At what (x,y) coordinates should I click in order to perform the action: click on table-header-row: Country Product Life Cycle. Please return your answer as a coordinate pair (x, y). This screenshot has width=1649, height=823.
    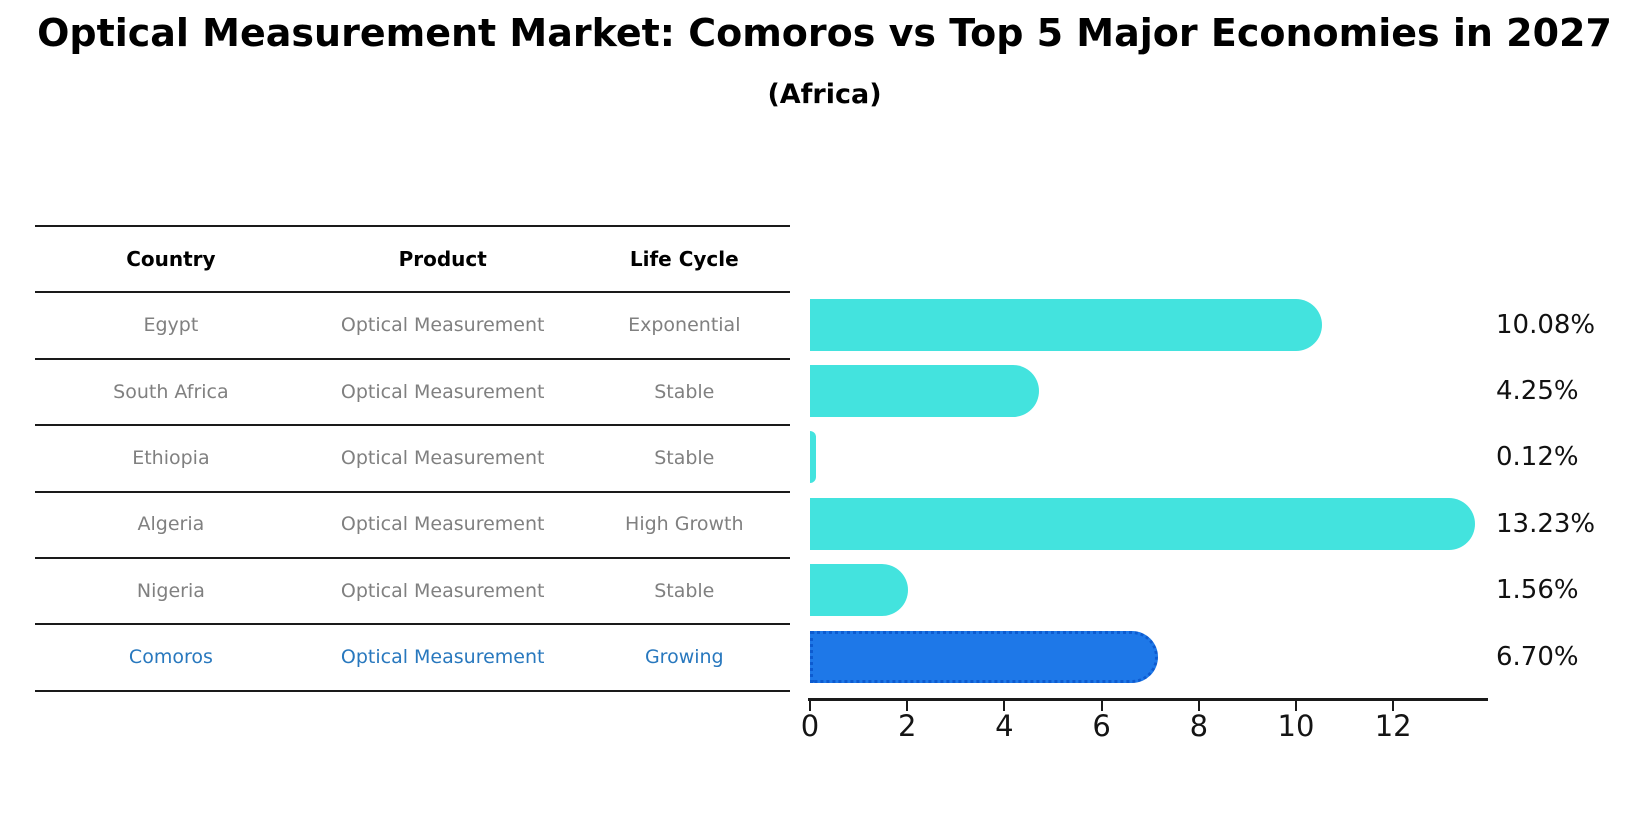
    Looking at the image, I should click on (412, 259).